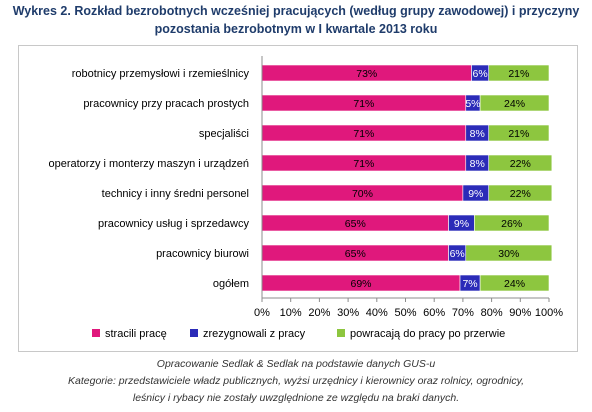  Describe the element at coordinates (377, 313) in the screenshot. I see `x-tick-label: 40%` at that location.